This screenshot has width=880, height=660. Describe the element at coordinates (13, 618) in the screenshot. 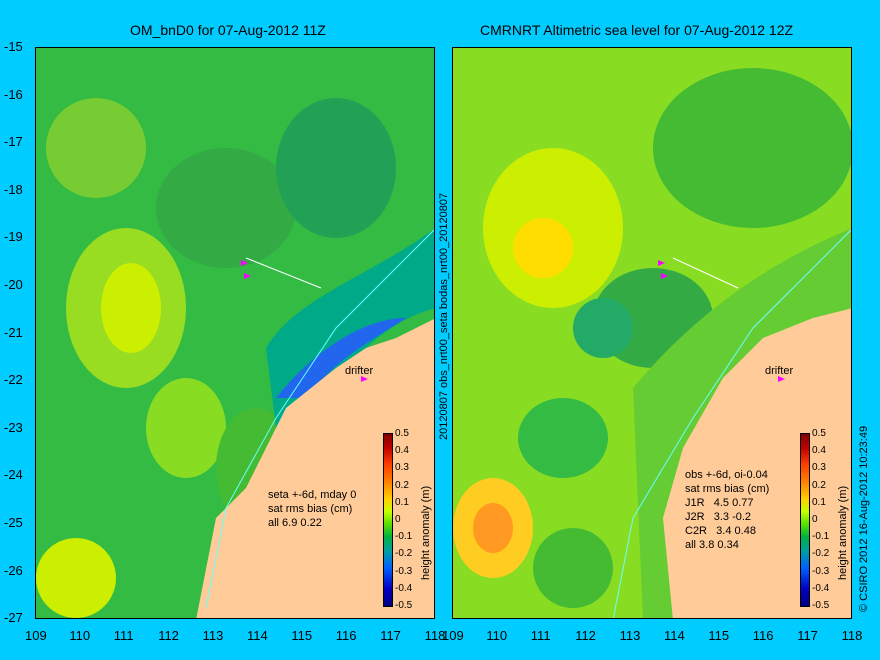

I see `y-tick-label: -27` at that location.